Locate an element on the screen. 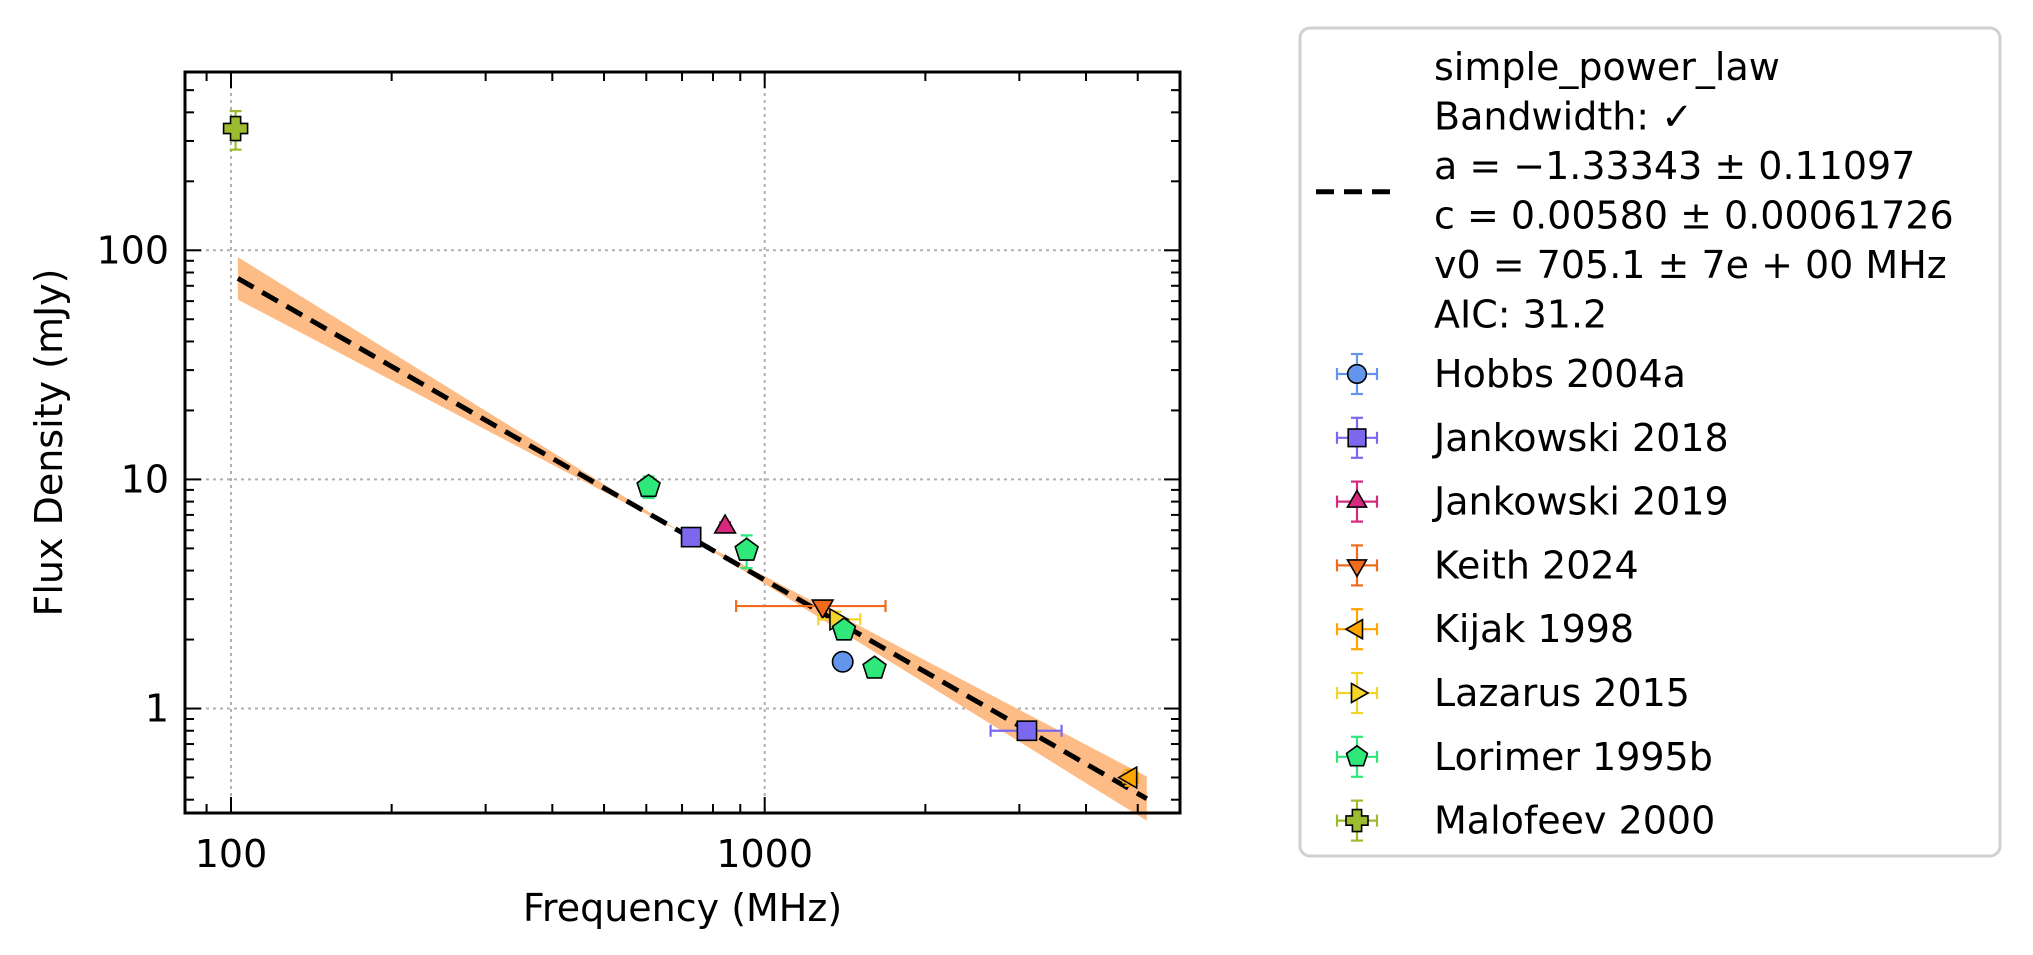 This screenshot has height=955, width=2033. legend-label: Lazarus 2015 is located at coordinates (1562, 693).